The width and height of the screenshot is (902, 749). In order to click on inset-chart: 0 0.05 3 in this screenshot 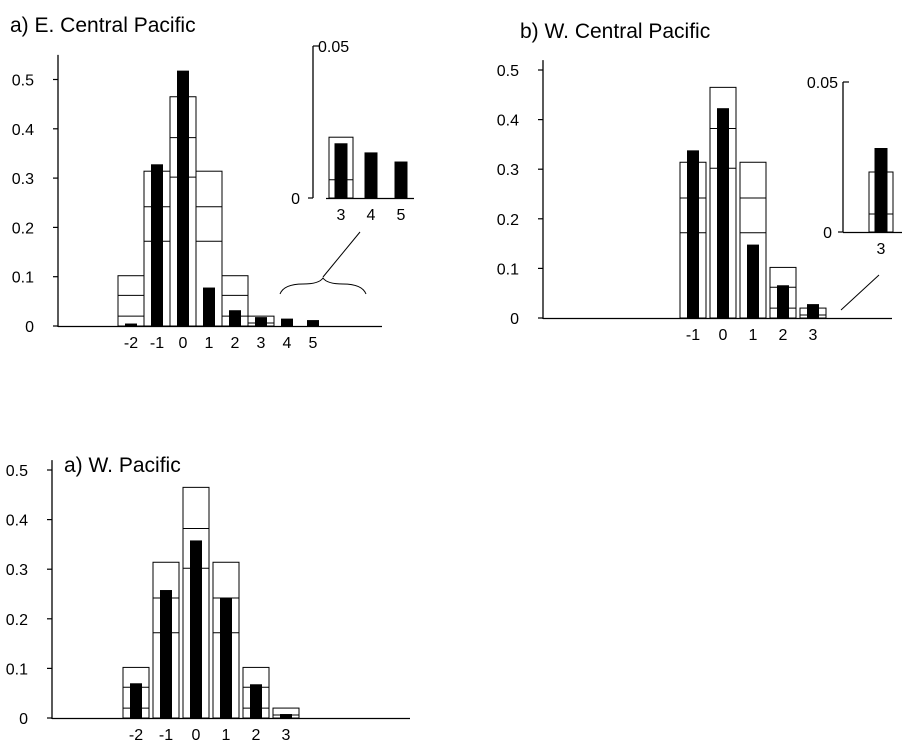, I will do `click(854, 166)`.